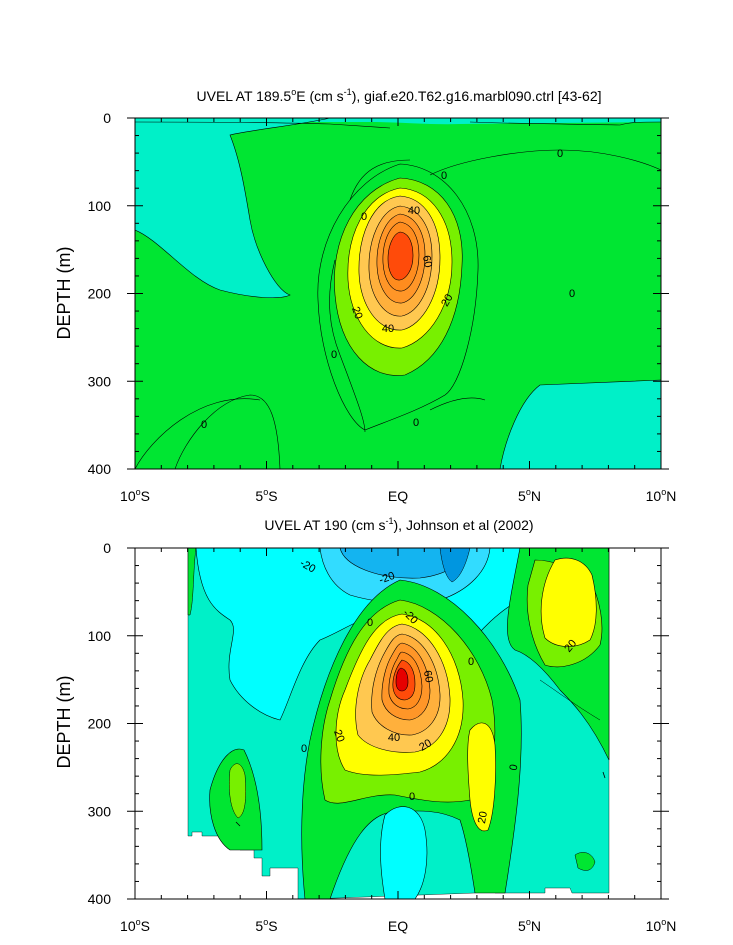 Image resolution: width=733 pixels, height=945 pixels. Describe the element at coordinates (64, 722) in the screenshot. I see `panel-2-ylabel: DEPTH (m)` at that location.